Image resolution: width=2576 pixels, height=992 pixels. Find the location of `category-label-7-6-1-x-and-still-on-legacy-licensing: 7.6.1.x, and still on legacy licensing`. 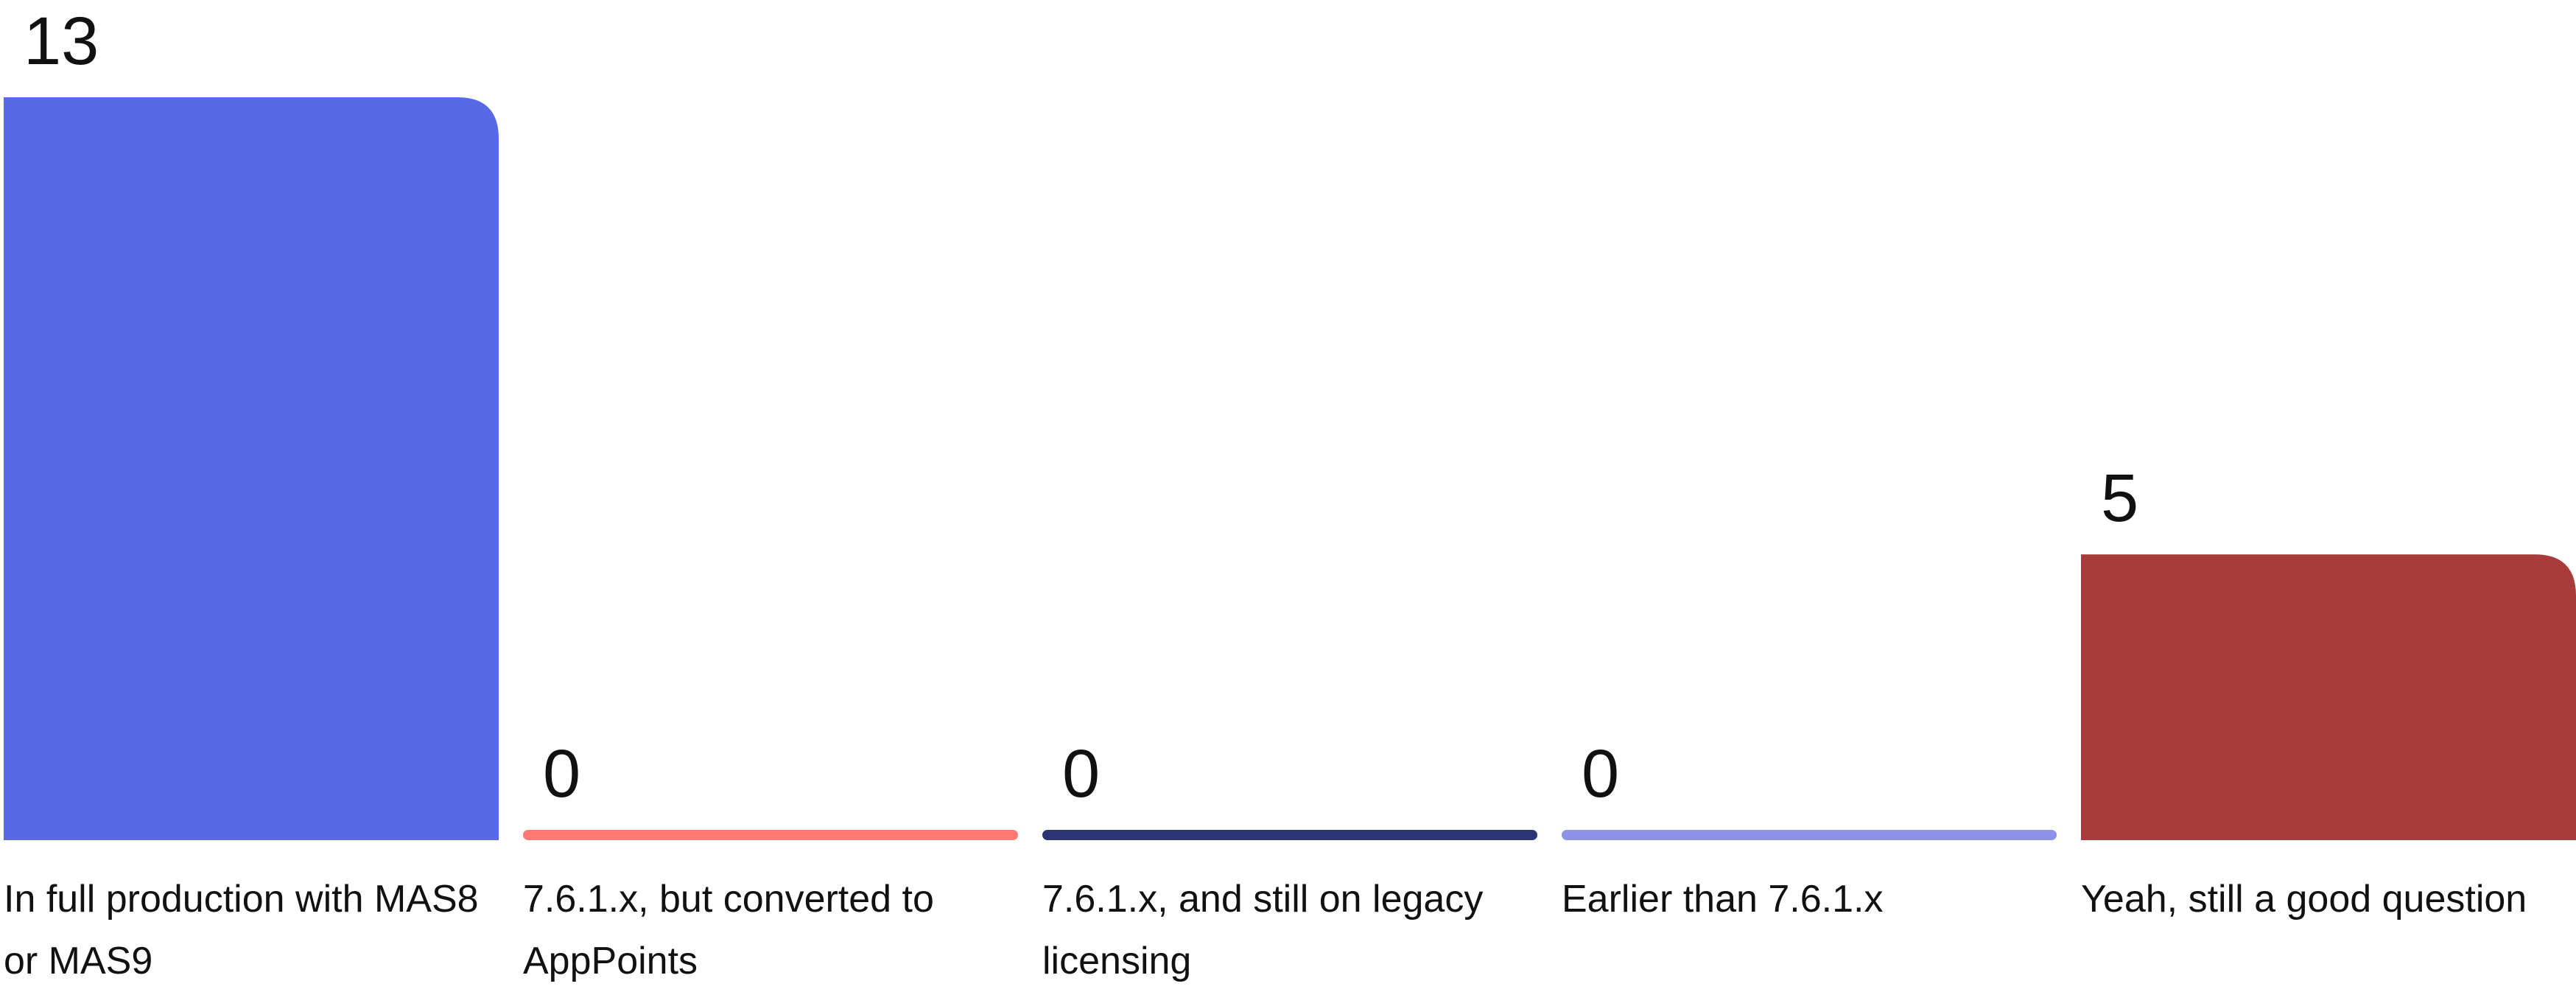

category-label-7-6-1-x-and-still-on-legacy-licensing: 7.6.1.x, and still on legacy licensing is located at coordinates (1263, 930).